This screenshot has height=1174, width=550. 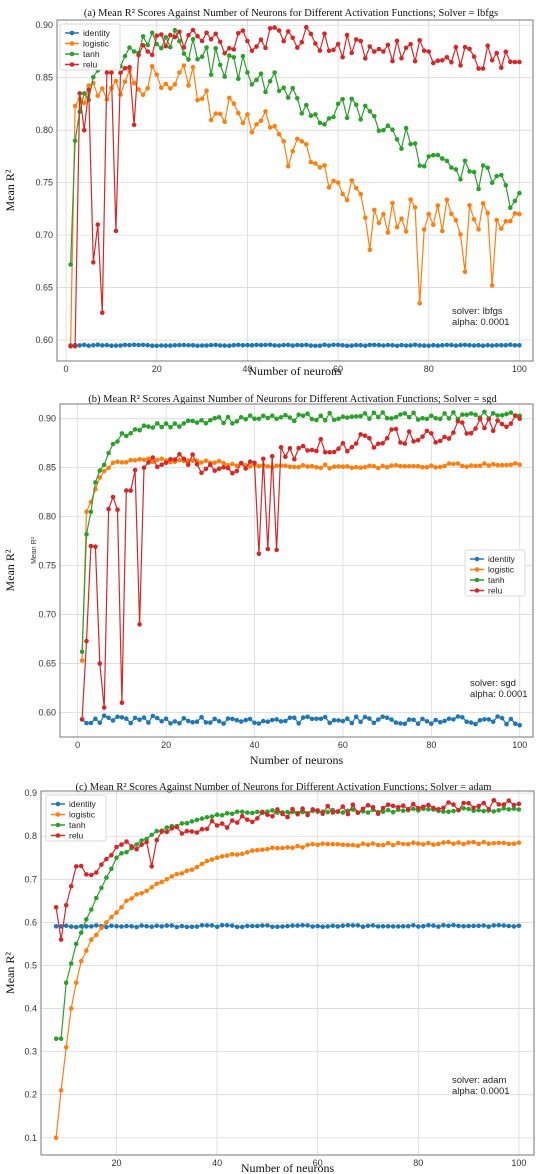 I want to click on x-tick-label: 0, so click(x=66, y=369).